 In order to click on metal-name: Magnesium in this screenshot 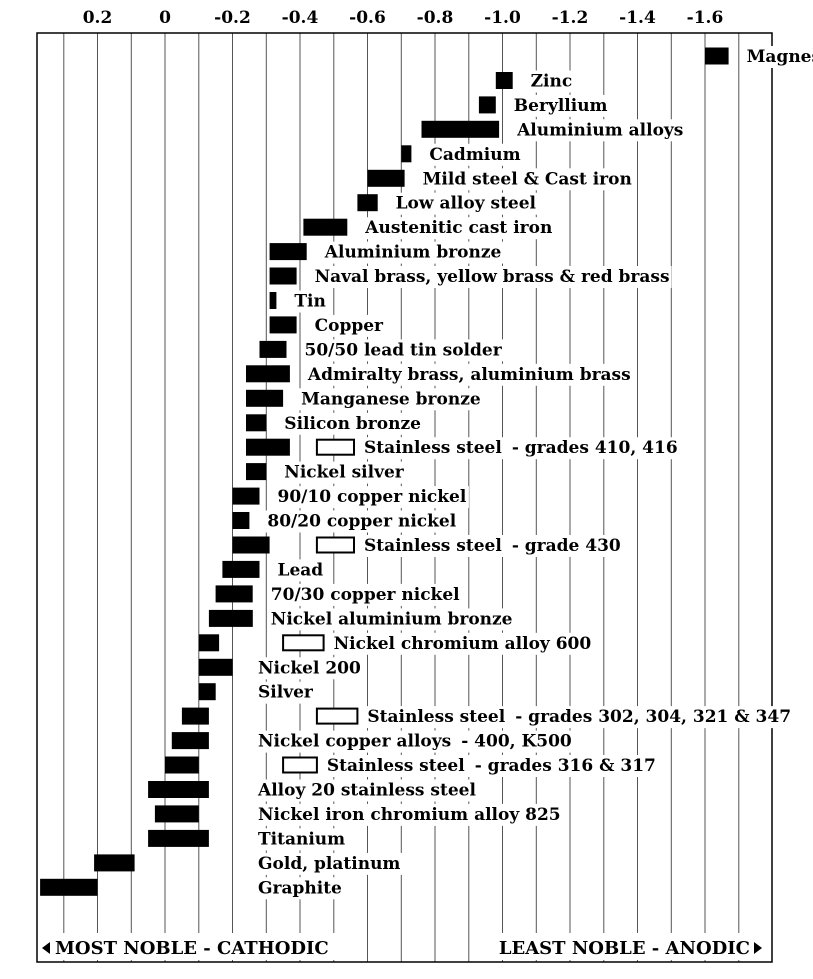, I will do `click(780, 57)`.